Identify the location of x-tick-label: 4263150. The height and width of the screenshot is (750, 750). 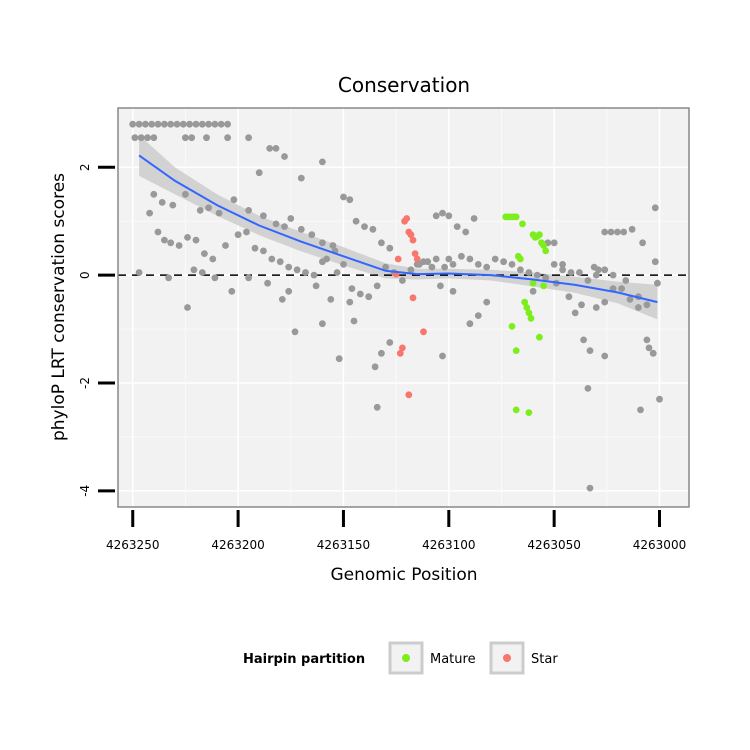
(343, 545).